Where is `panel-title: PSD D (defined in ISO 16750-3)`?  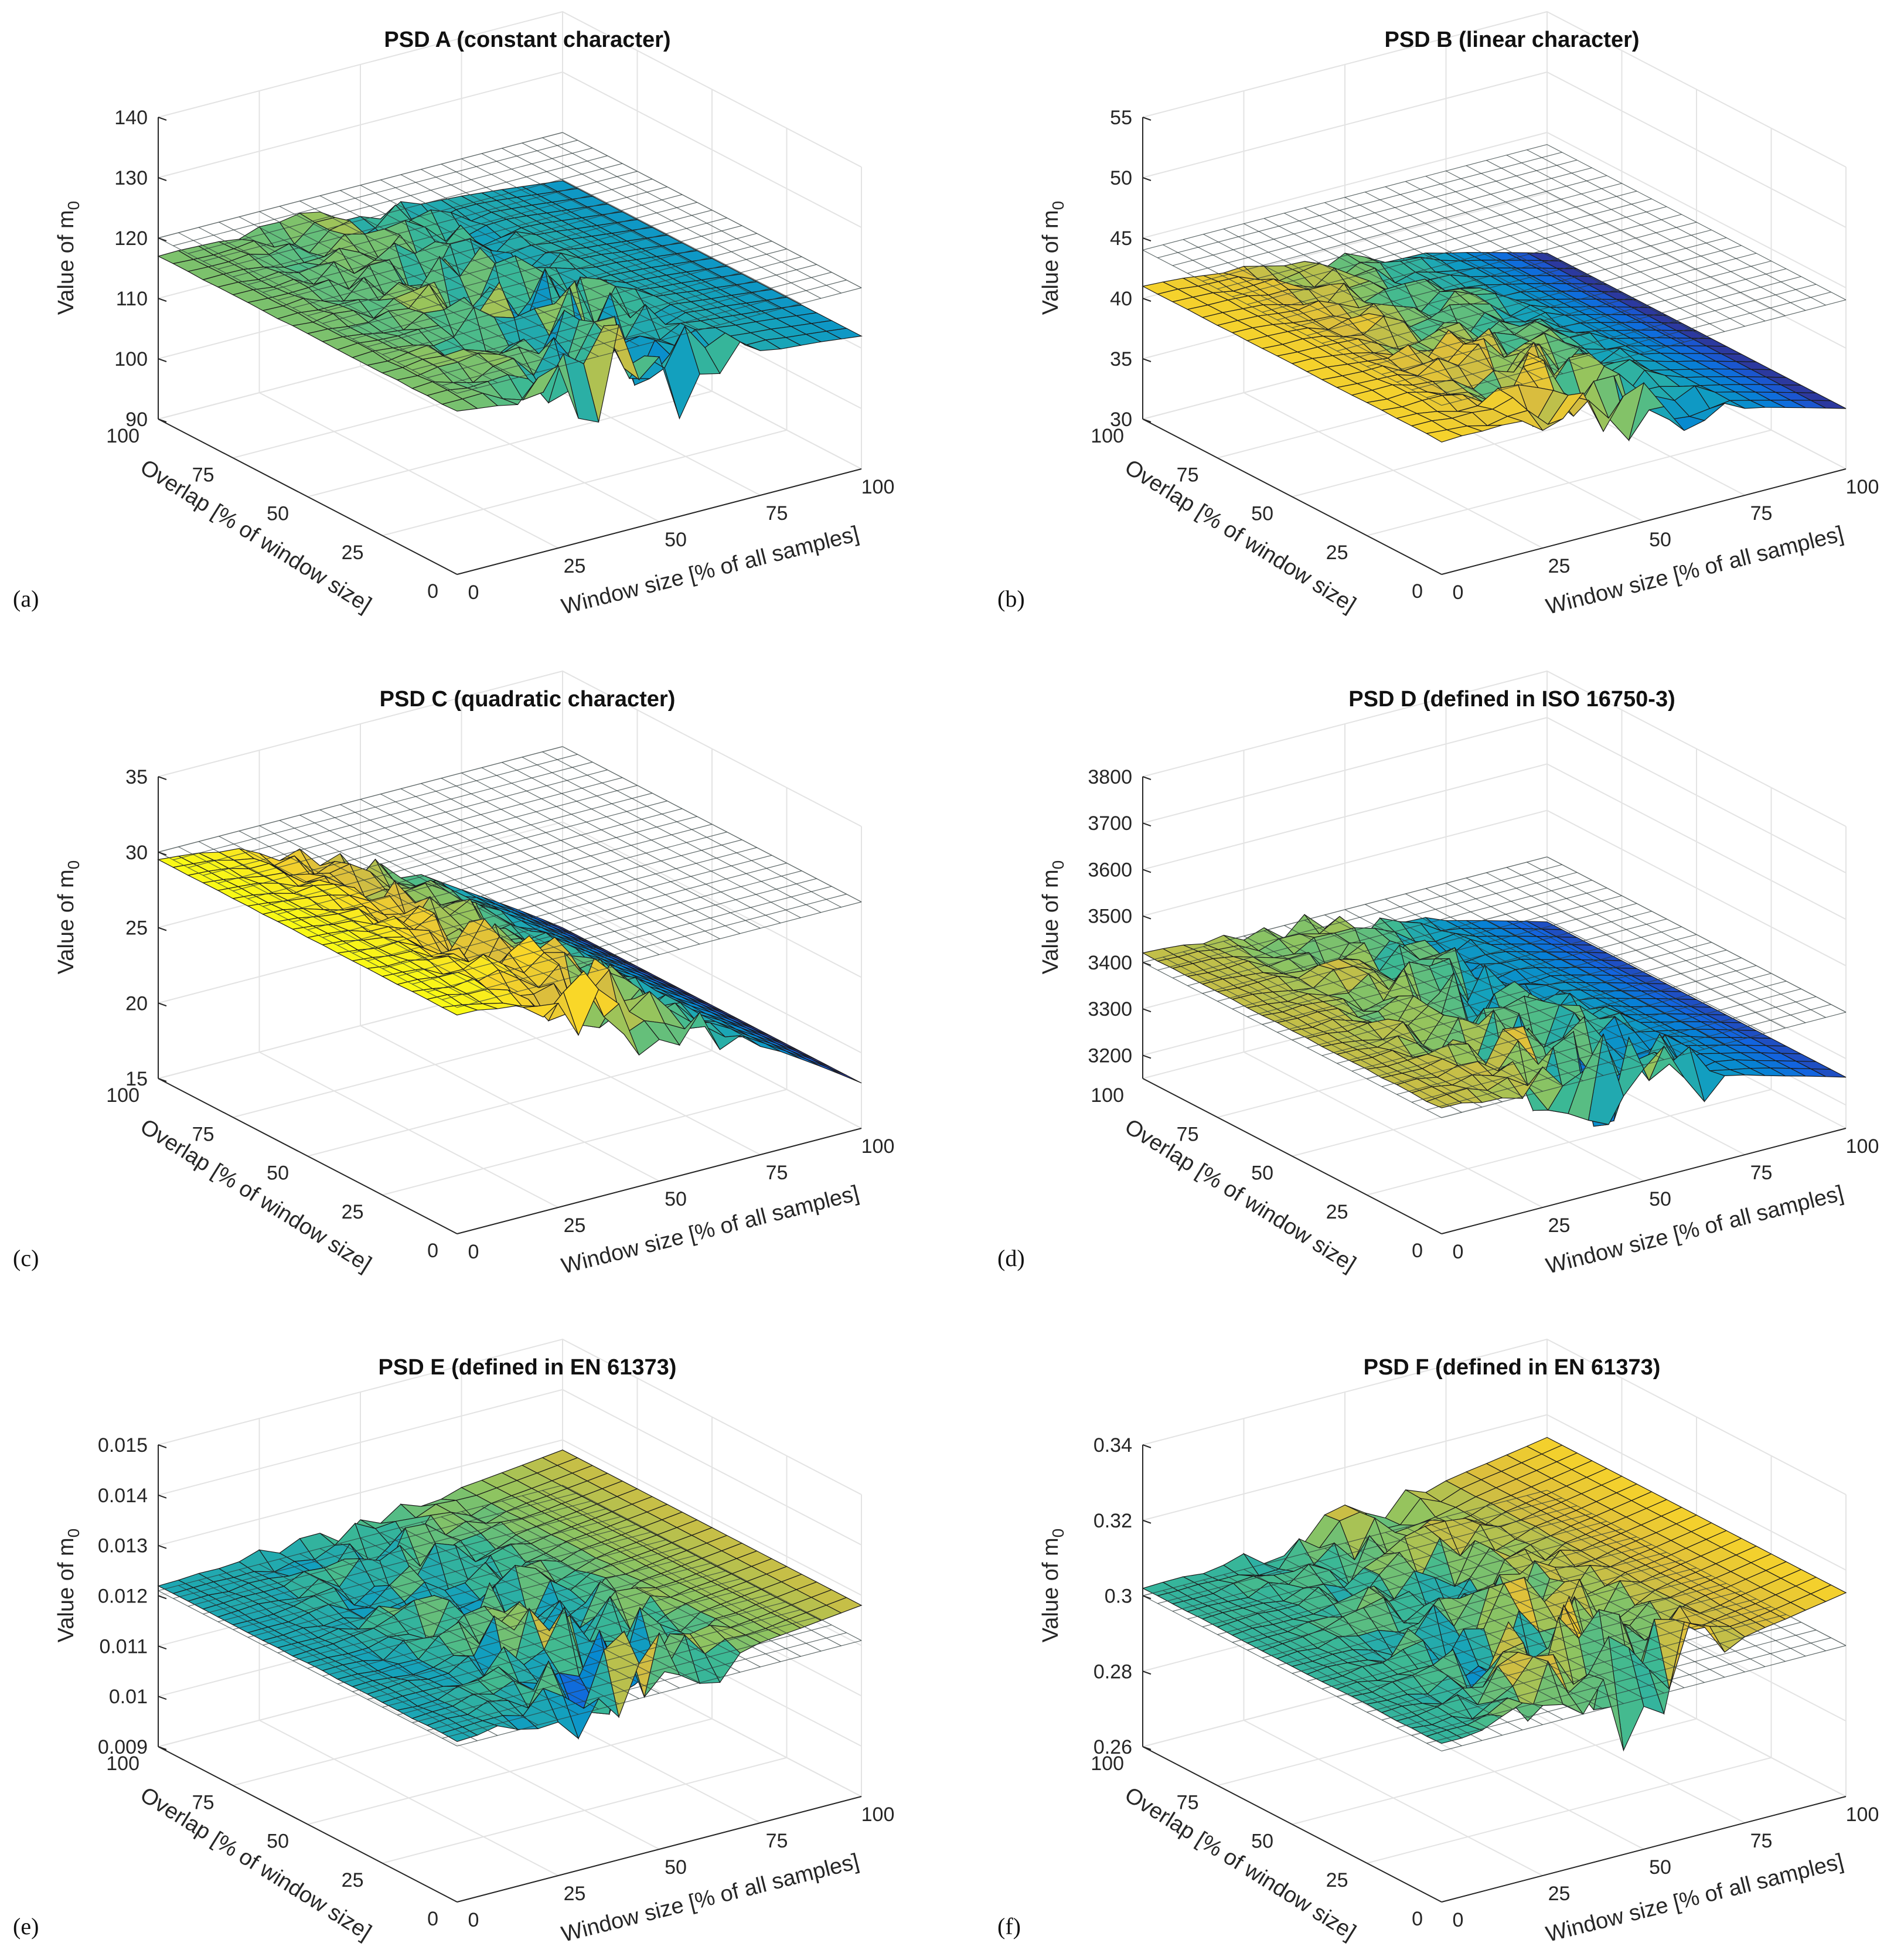 panel-title: PSD D (defined in ISO 16750-3) is located at coordinates (1511, 699).